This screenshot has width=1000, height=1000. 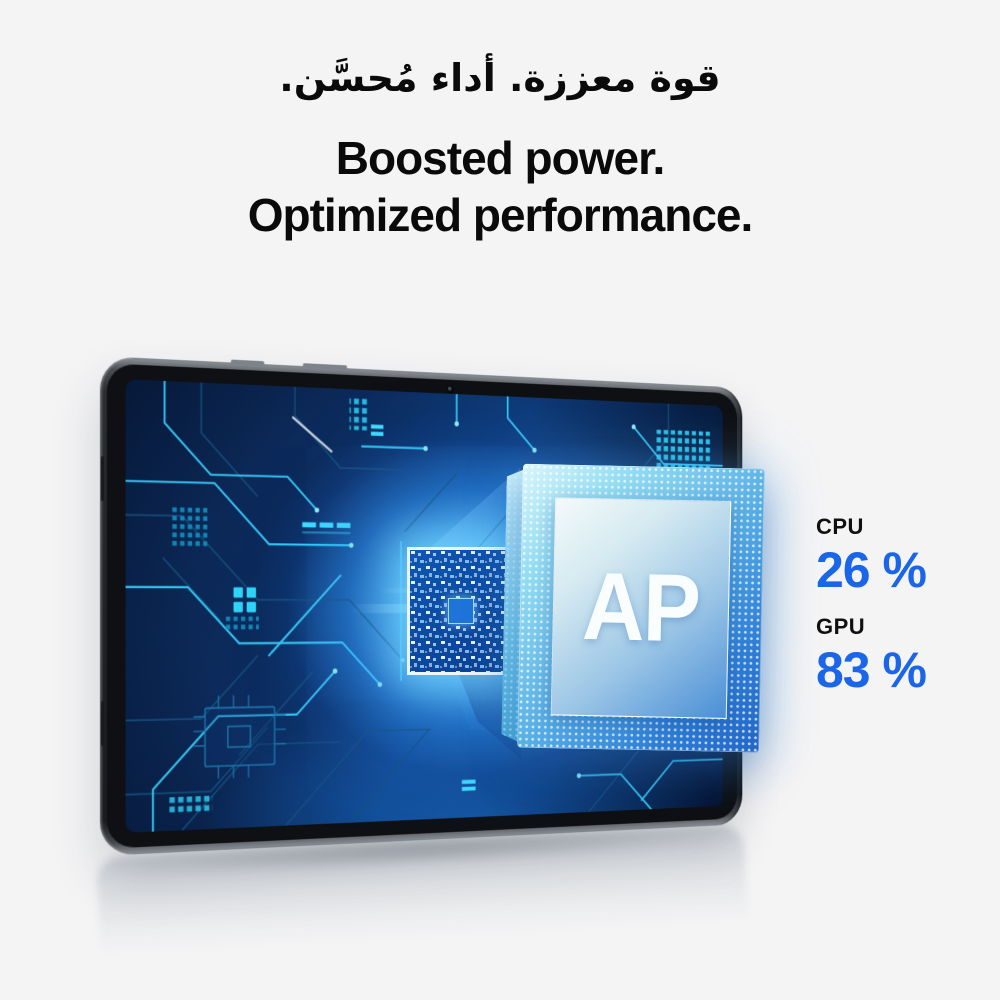 I want to click on chip-die-render, so click(x=461, y=611).